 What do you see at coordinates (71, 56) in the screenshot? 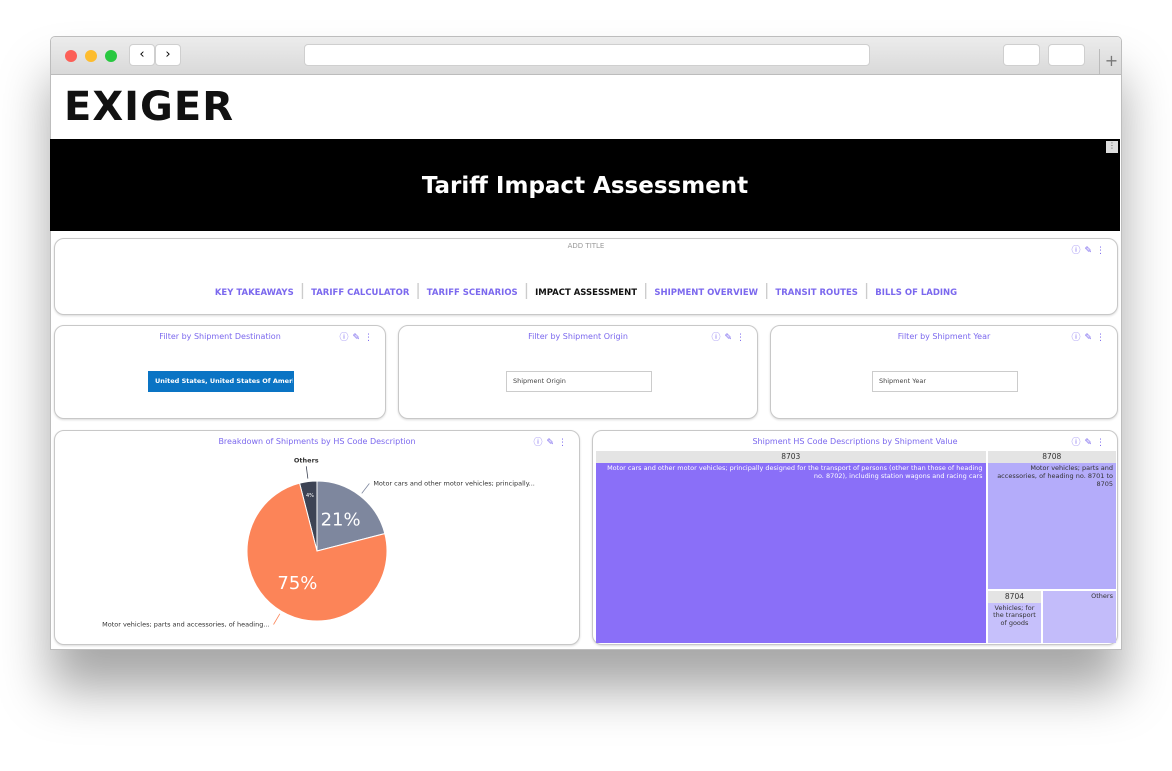
I see `close-button` at bounding box center [71, 56].